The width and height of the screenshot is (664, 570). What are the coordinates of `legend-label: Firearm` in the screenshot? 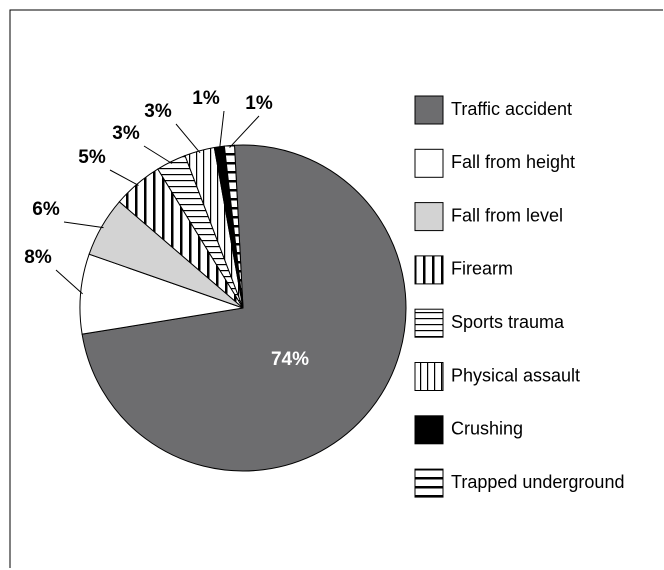 It's located at (482, 269).